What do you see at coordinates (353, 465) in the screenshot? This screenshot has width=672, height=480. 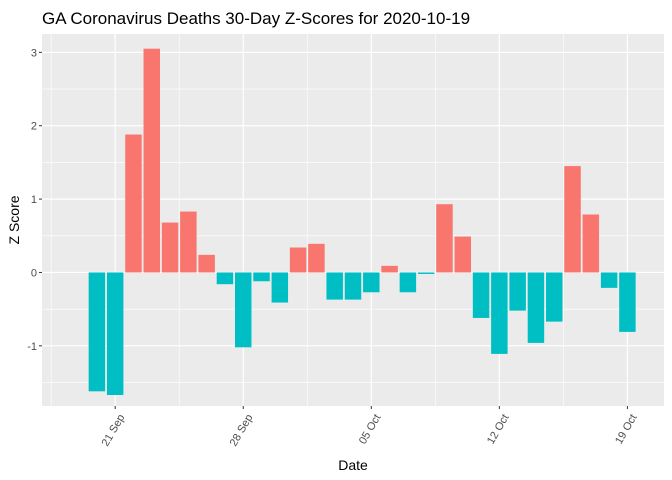 I see `x-axis-title: Date` at bounding box center [353, 465].